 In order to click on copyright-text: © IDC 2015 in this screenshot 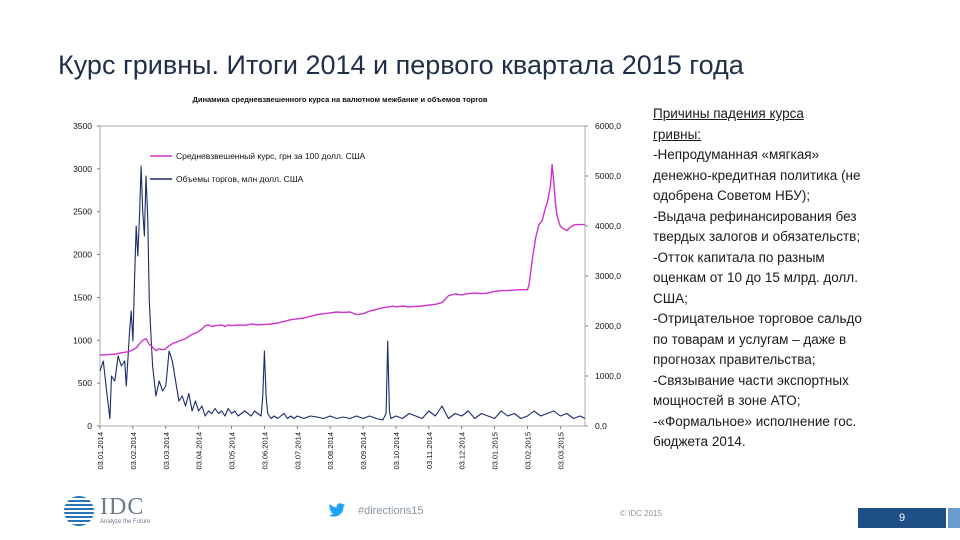, I will do `click(641, 513)`.